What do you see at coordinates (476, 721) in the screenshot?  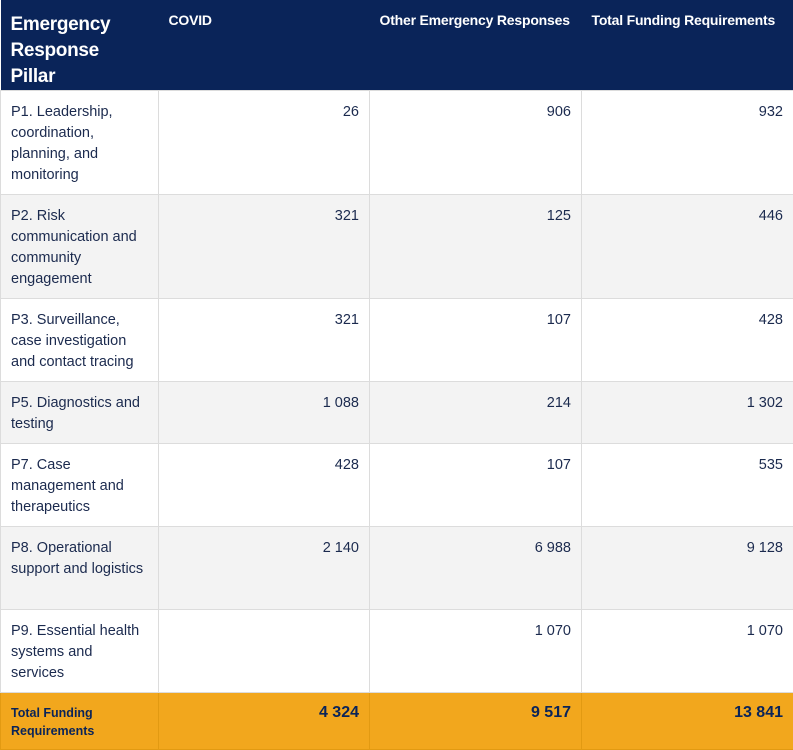 I see `total-other: 9 517` at bounding box center [476, 721].